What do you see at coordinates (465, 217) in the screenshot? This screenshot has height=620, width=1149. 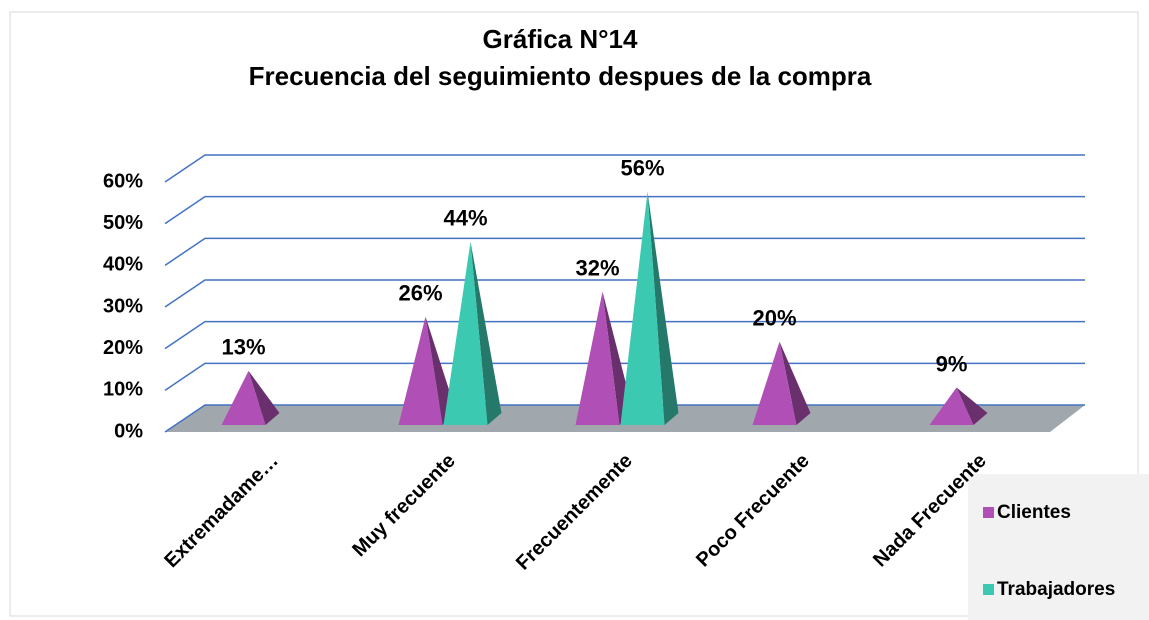 I see `value-label: 44%` at bounding box center [465, 217].